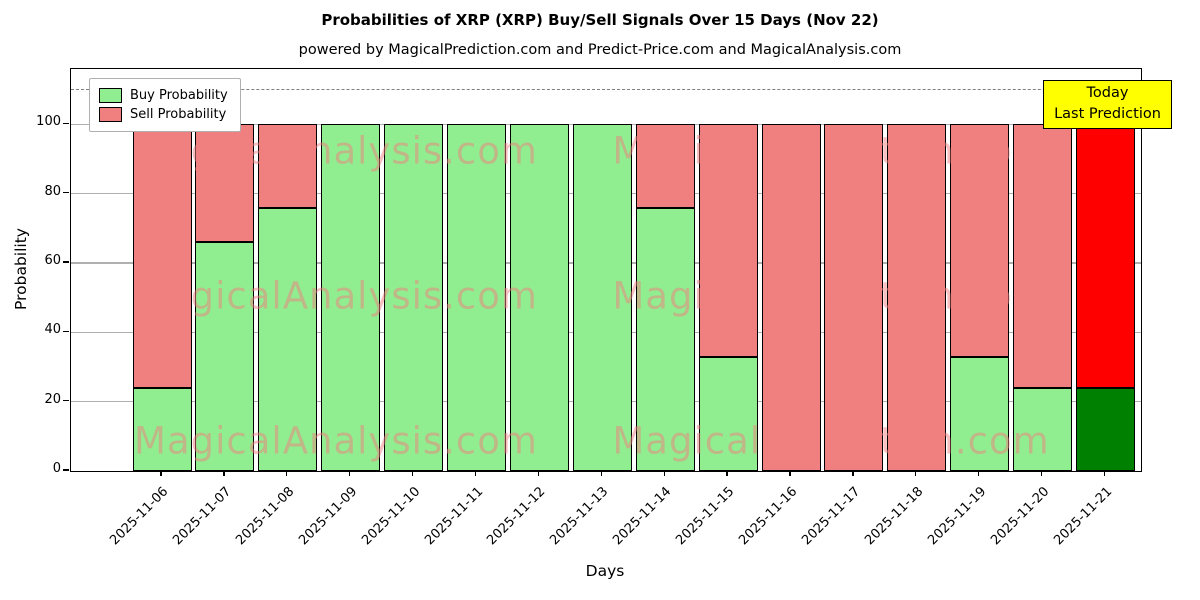  I want to click on today-annotation-line2: Last Prediction, so click(1107, 114).